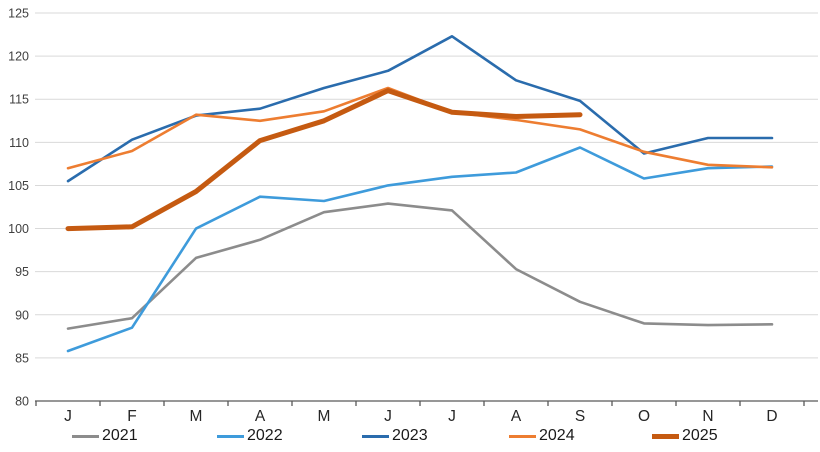 This screenshot has width=820, height=452. I want to click on legend-item-2021: 2021, so click(105, 436).